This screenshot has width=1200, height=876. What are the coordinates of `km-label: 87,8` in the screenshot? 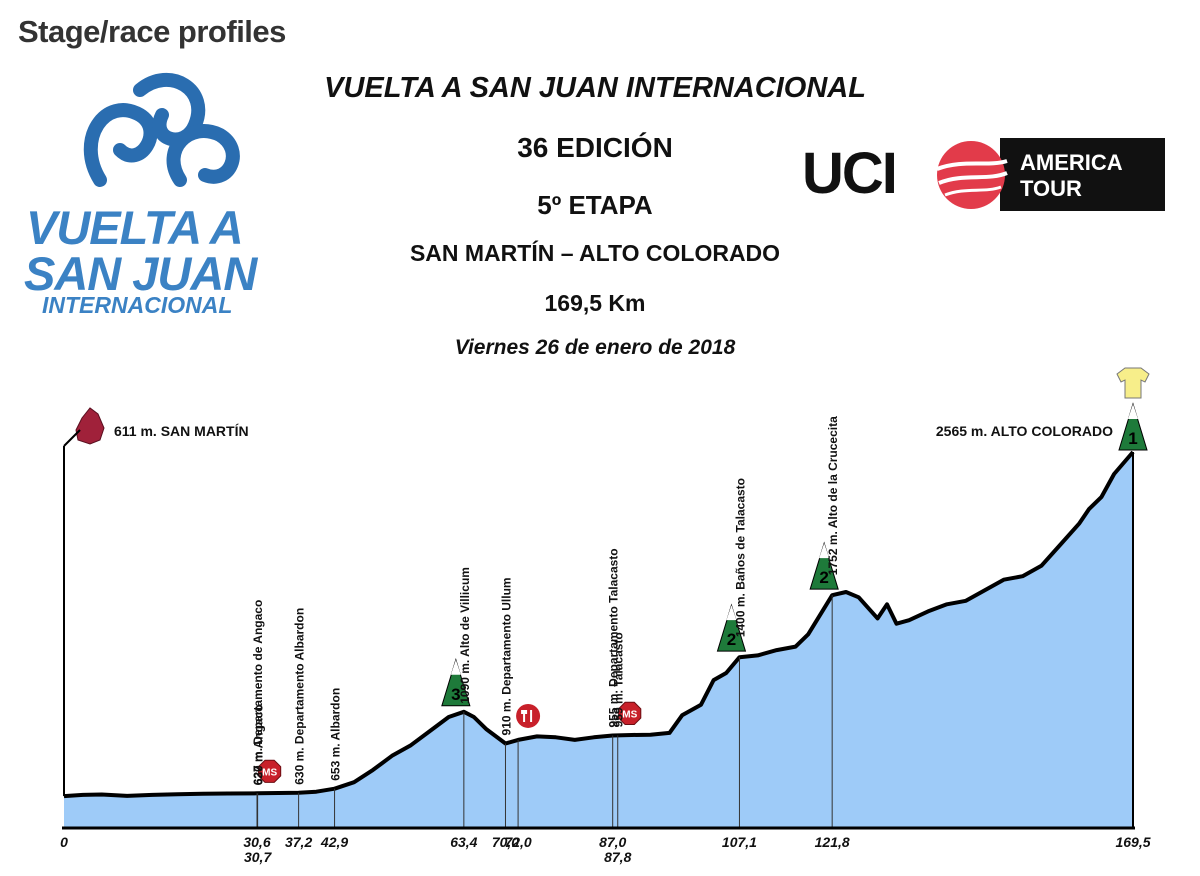 It's located at (617, 857).